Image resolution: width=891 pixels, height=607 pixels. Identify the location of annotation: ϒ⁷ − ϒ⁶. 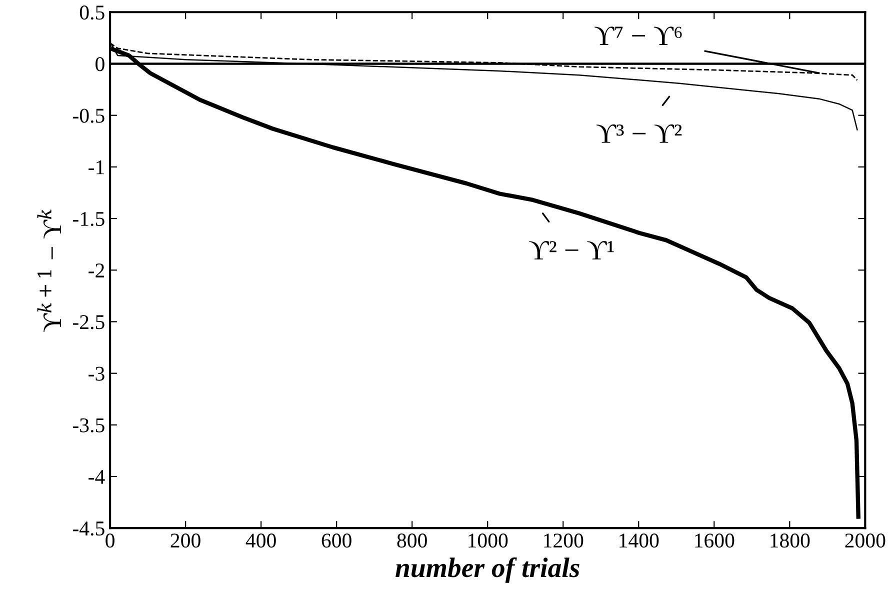
(638, 35).